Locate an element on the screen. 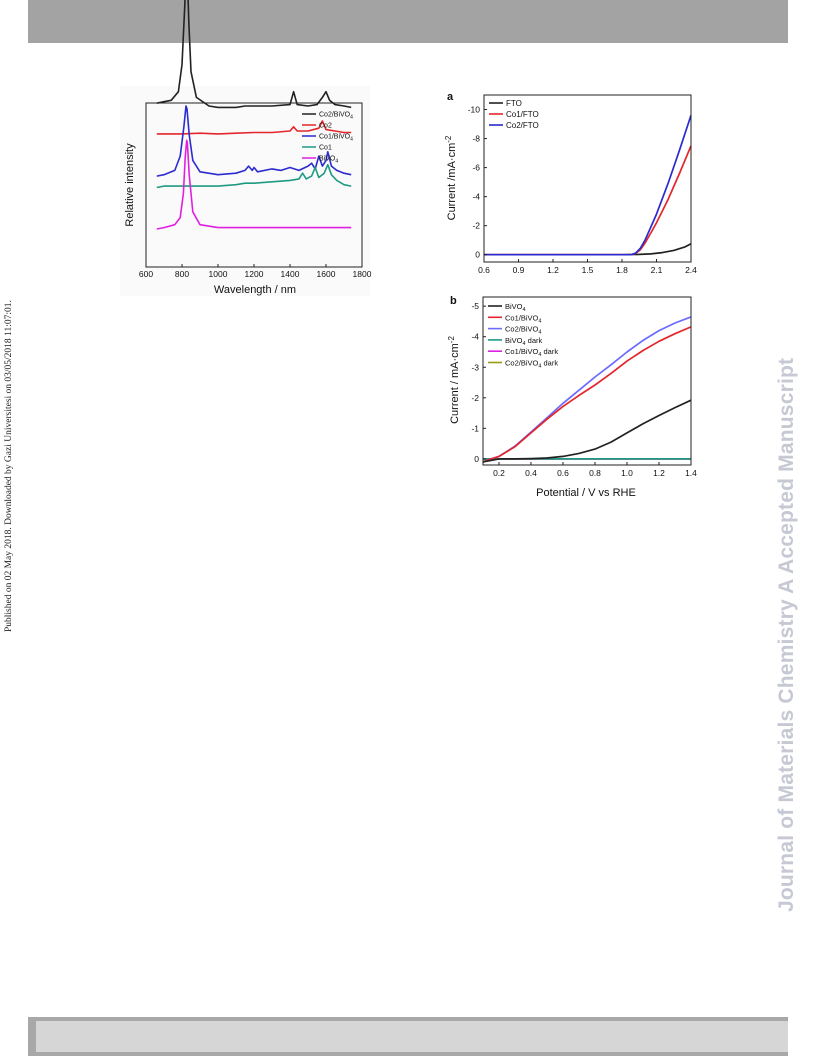 This screenshot has height=1056, width=816. panel-a-legend-label: Co1/FTO is located at coordinates (522, 114).